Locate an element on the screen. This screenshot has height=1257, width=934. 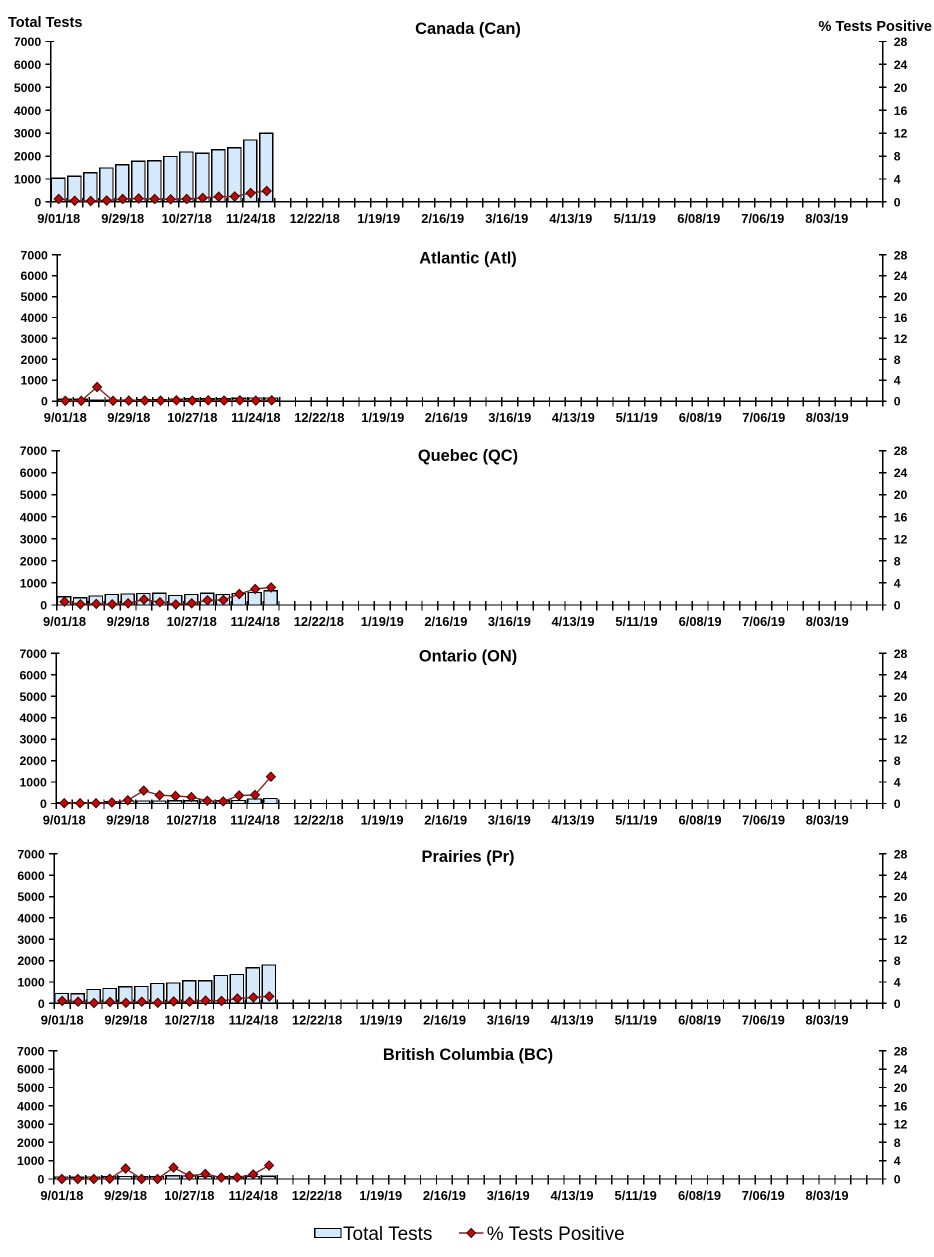
svg-text: 11/24/18 is located at coordinates (252, 1195).